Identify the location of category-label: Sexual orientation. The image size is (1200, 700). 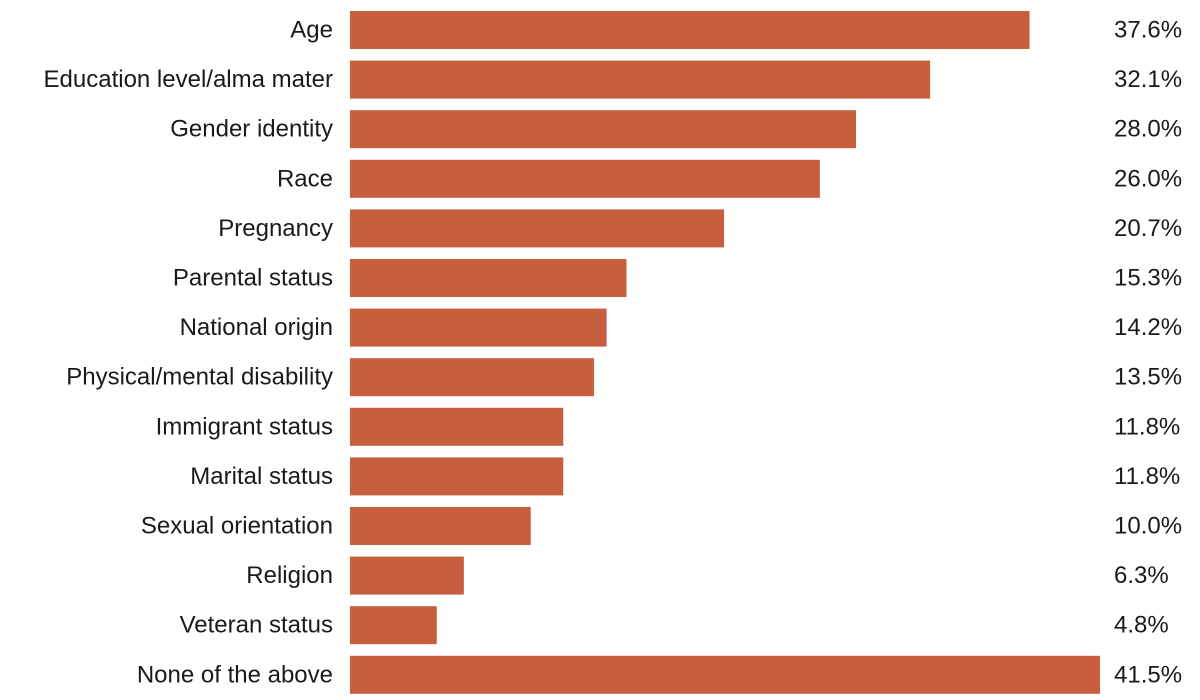
(237, 526).